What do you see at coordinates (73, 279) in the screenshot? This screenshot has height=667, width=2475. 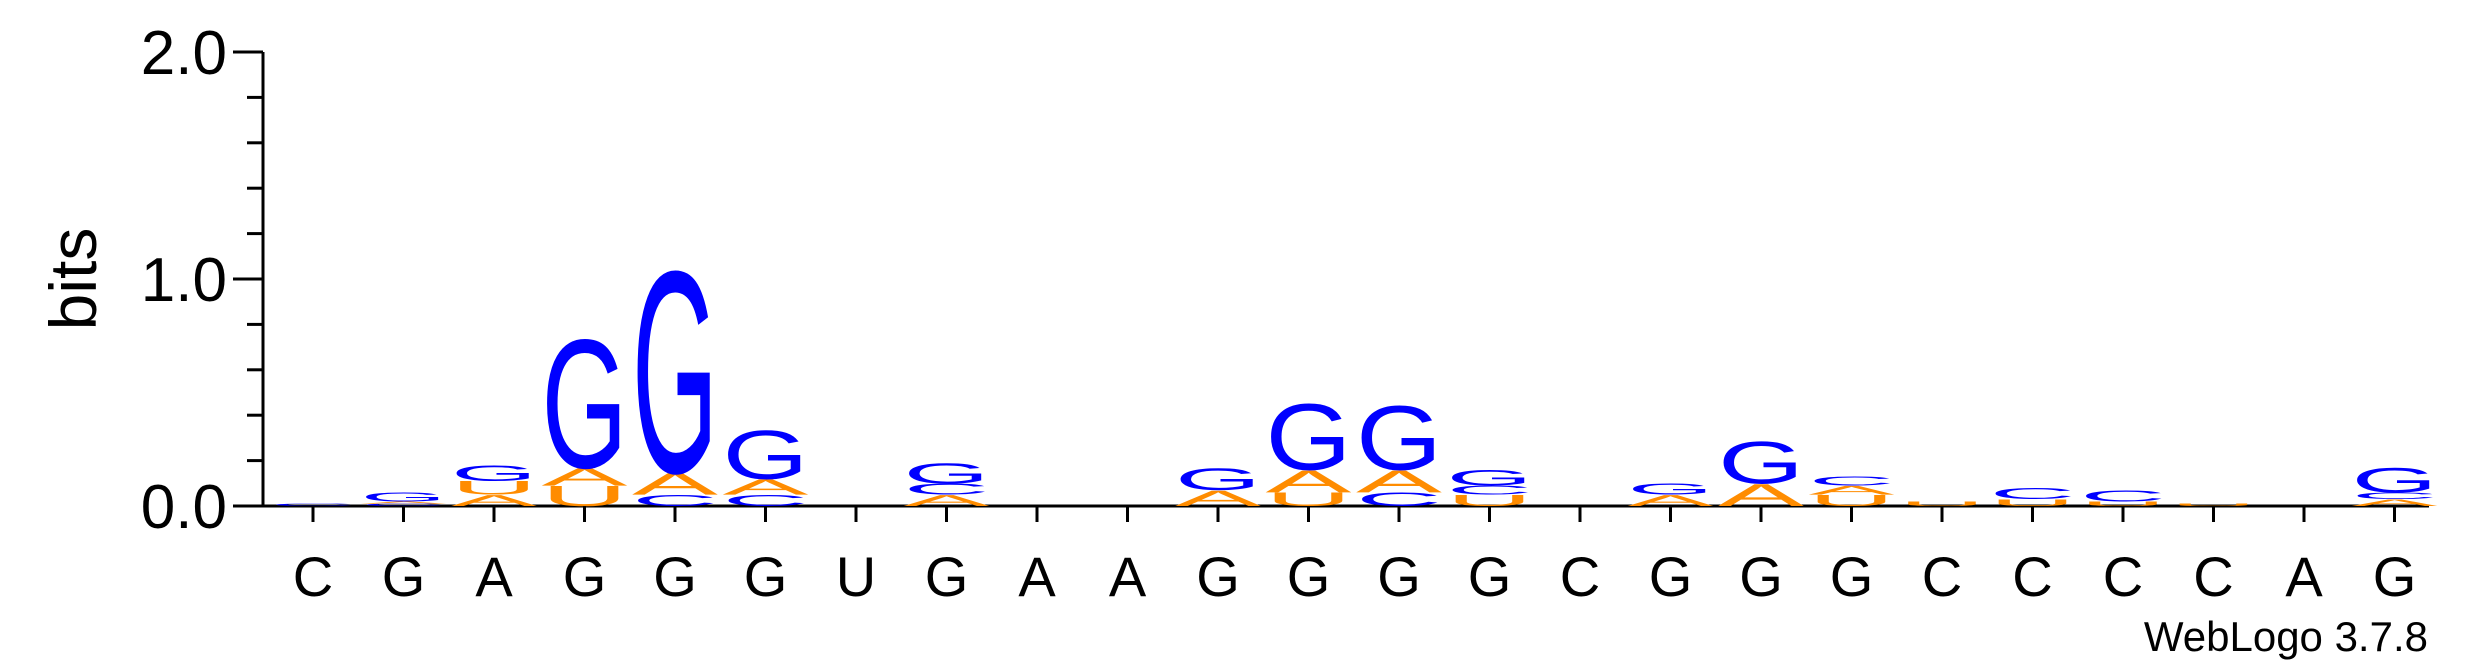 I see `y-axis-label: bits` at bounding box center [73, 279].